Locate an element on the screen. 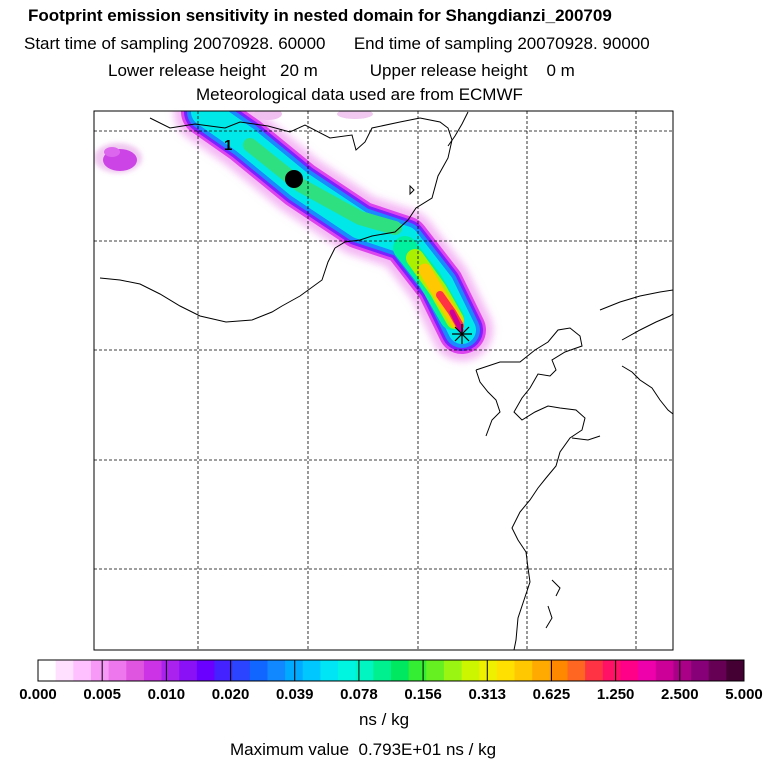 Image resolution: width=768 pixels, height=768 pixels. lower-release-value: 20 m is located at coordinates (299, 70).